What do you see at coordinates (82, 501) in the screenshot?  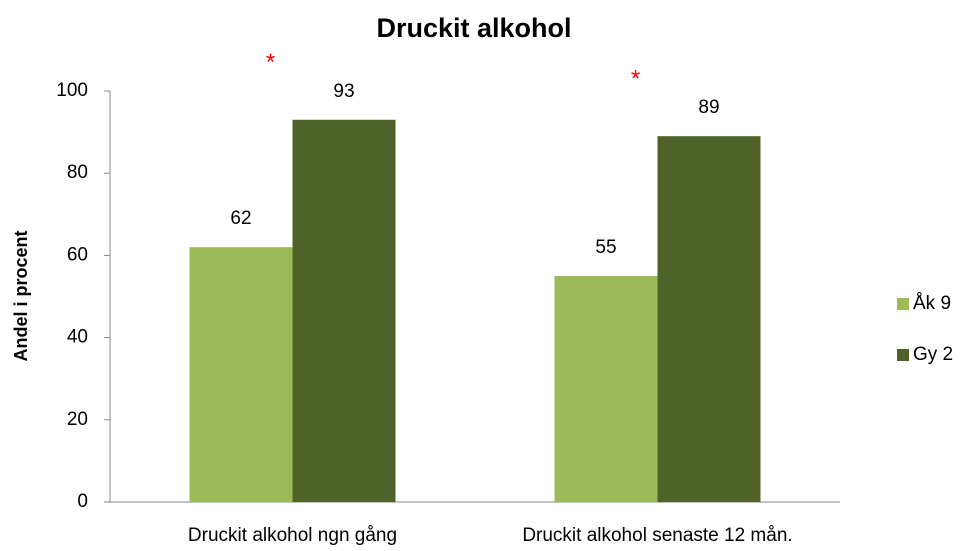 I see `y-tick-label: 0` at bounding box center [82, 501].